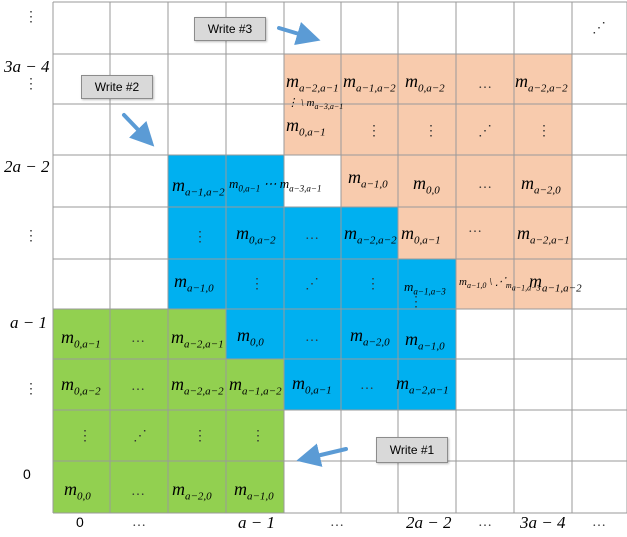  I want to click on x-axis-label-0: 0, so click(80, 522).